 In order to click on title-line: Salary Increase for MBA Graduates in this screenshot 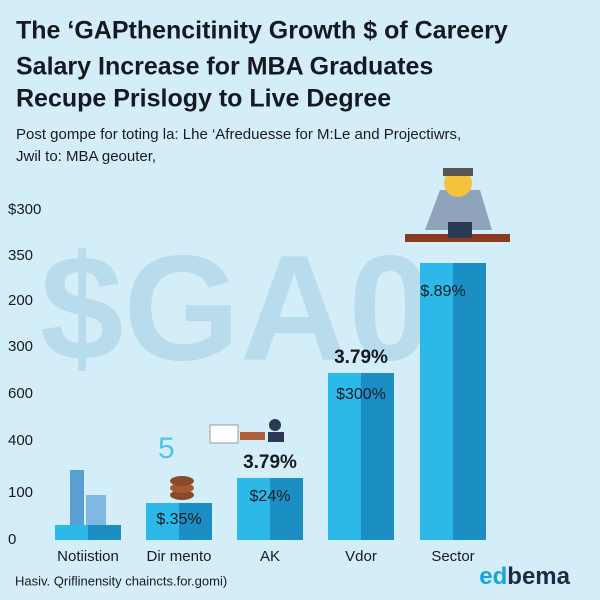, I will do `click(224, 67)`.